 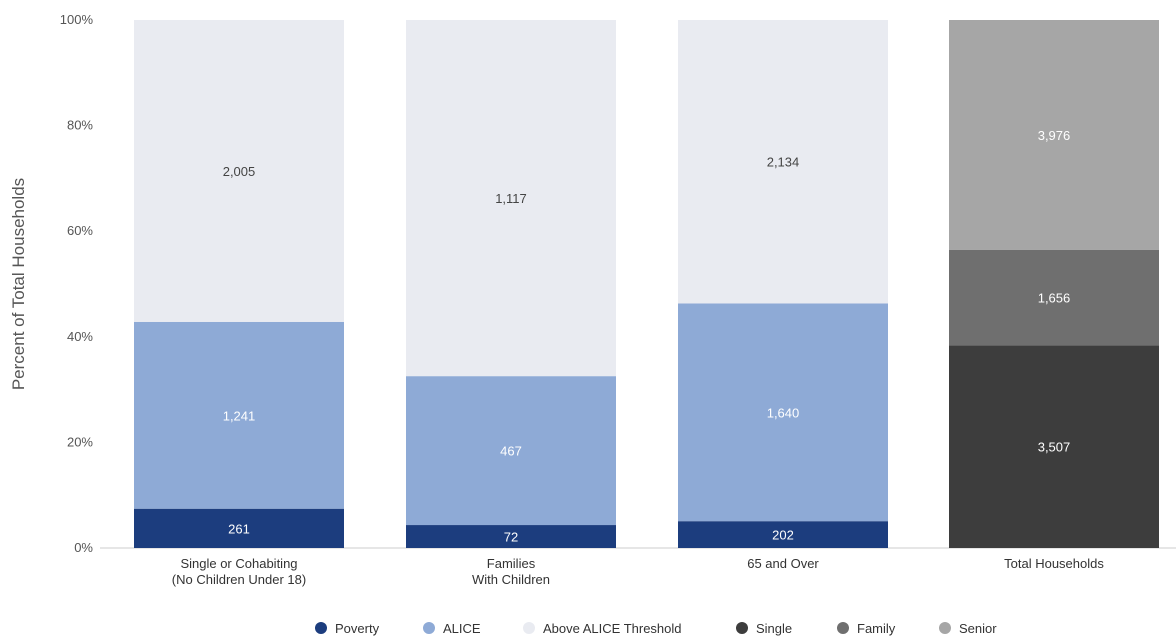 I want to click on legend-item: Senior, so click(x=968, y=628).